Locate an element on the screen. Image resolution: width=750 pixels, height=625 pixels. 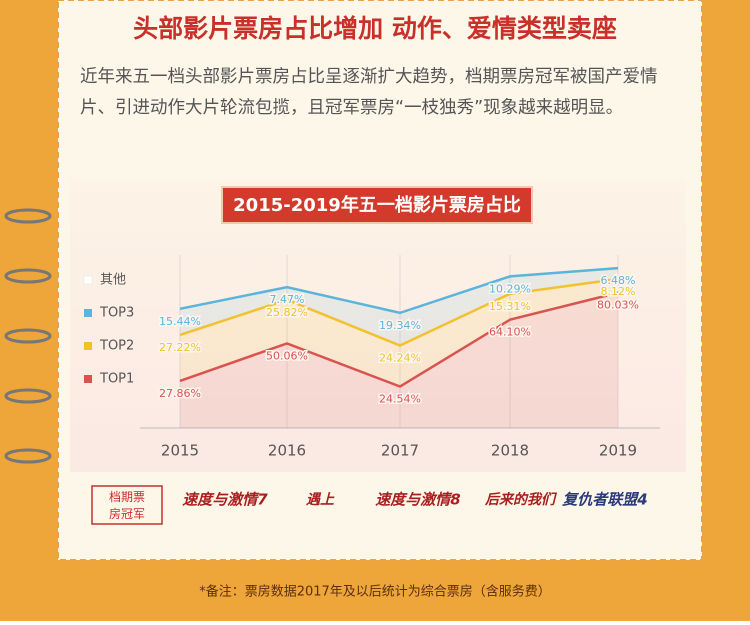
legend-label: TOP3 is located at coordinates (116, 313).